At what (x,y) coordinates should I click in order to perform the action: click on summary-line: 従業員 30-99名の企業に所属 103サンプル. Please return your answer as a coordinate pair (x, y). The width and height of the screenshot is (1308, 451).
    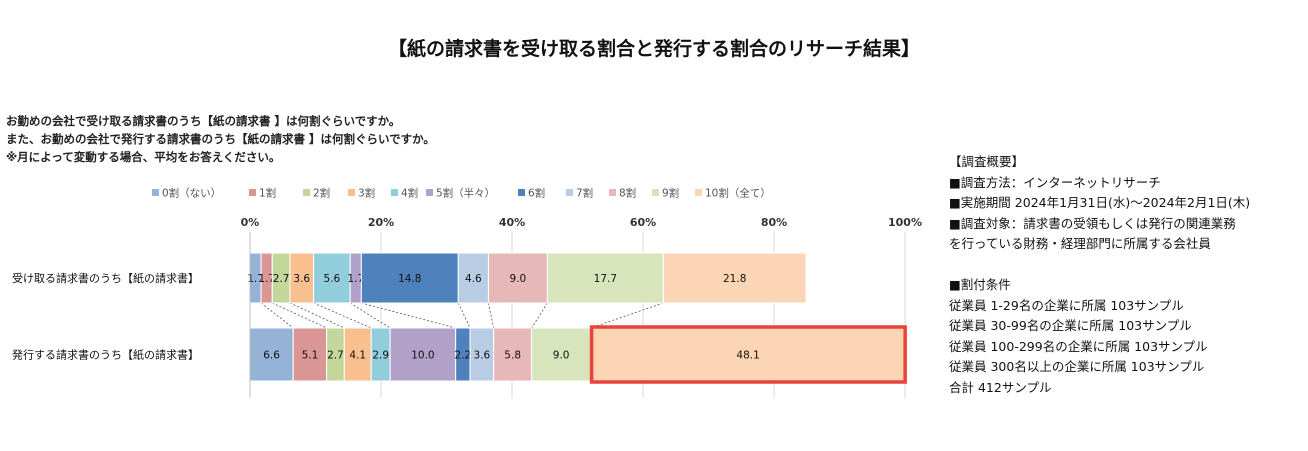
    Looking at the image, I should click on (1070, 325).